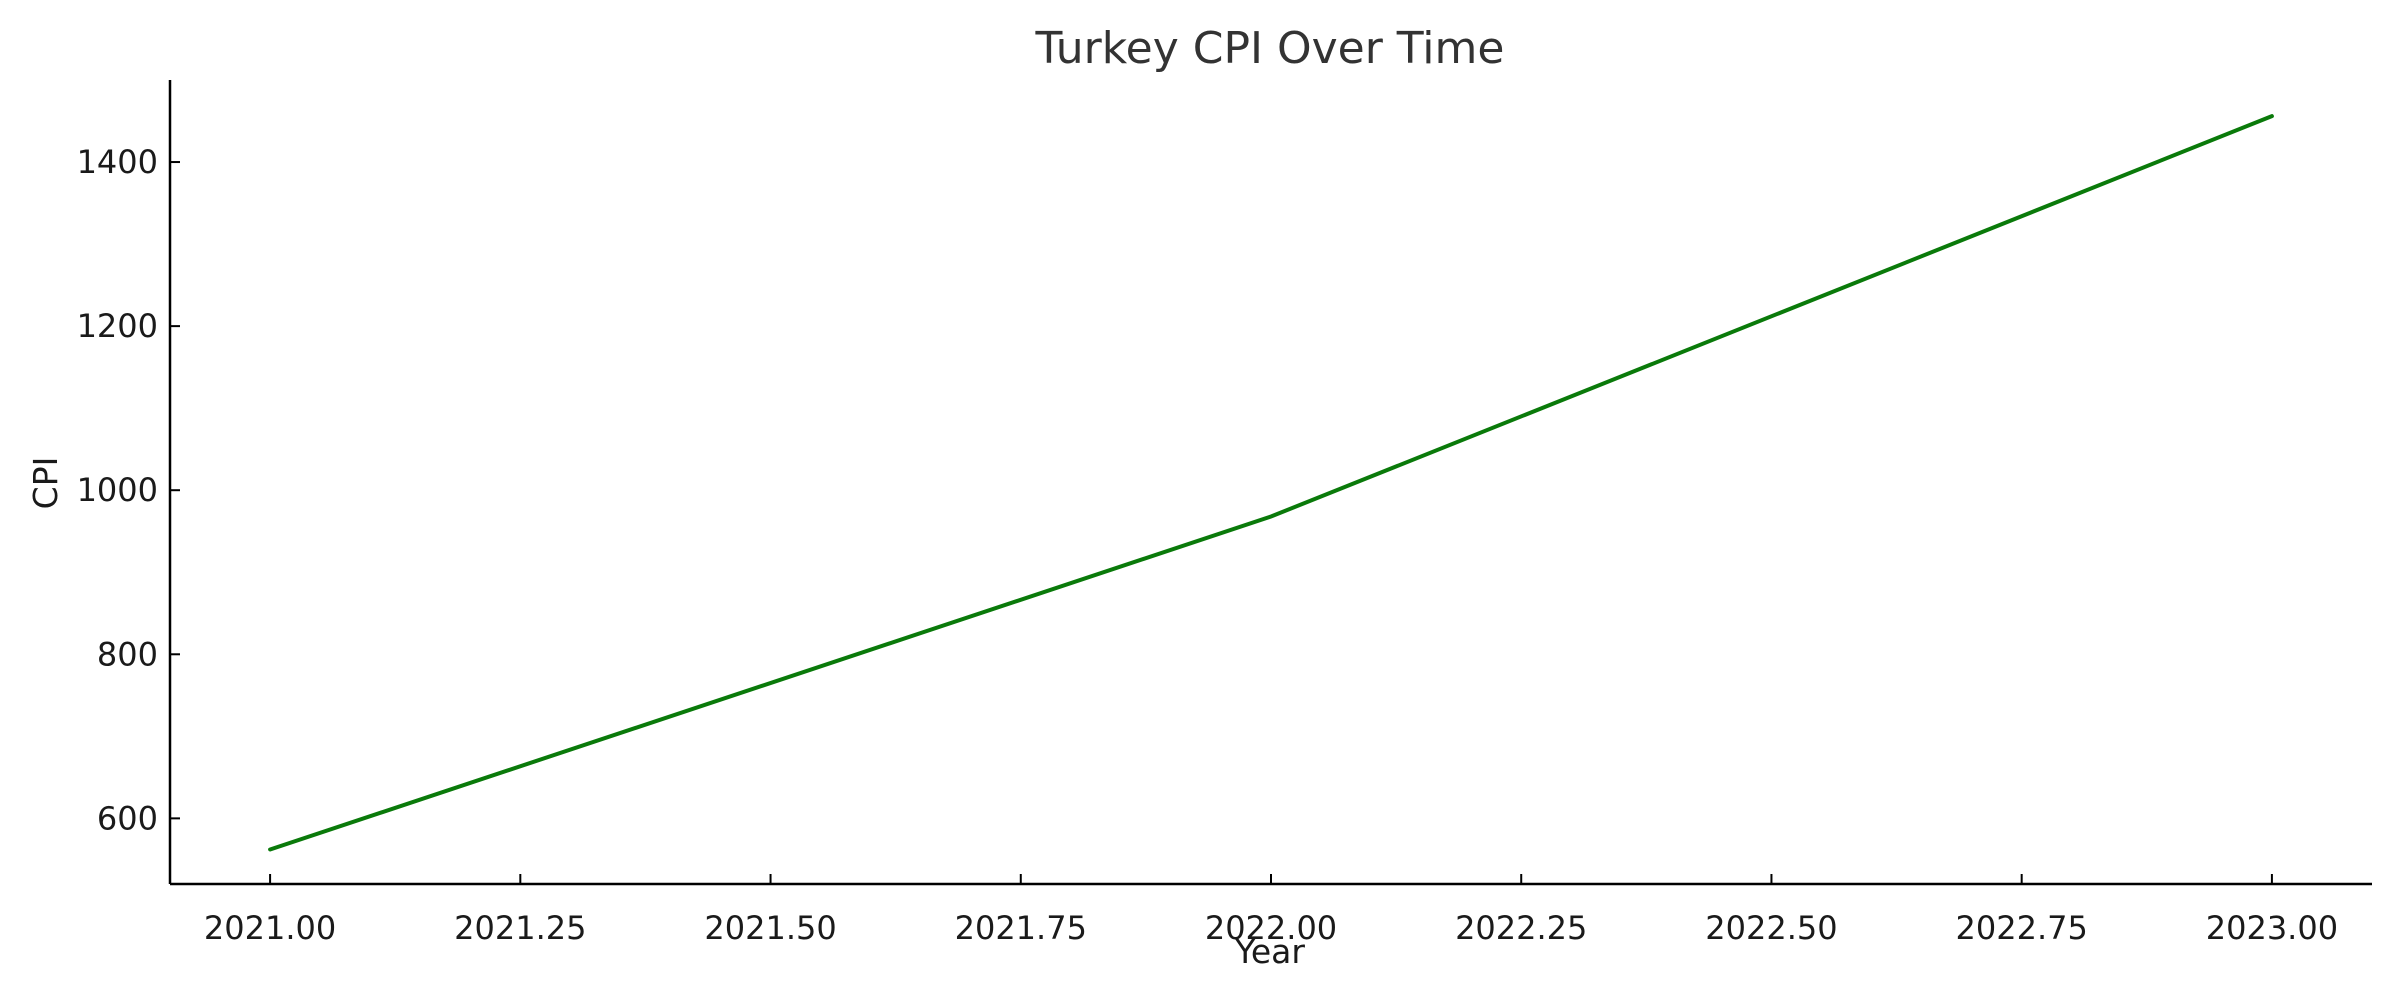 The width and height of the screenshot is (2400, 1004). I want to click on x-tick-label: 2021.75, so click(1021, 928).